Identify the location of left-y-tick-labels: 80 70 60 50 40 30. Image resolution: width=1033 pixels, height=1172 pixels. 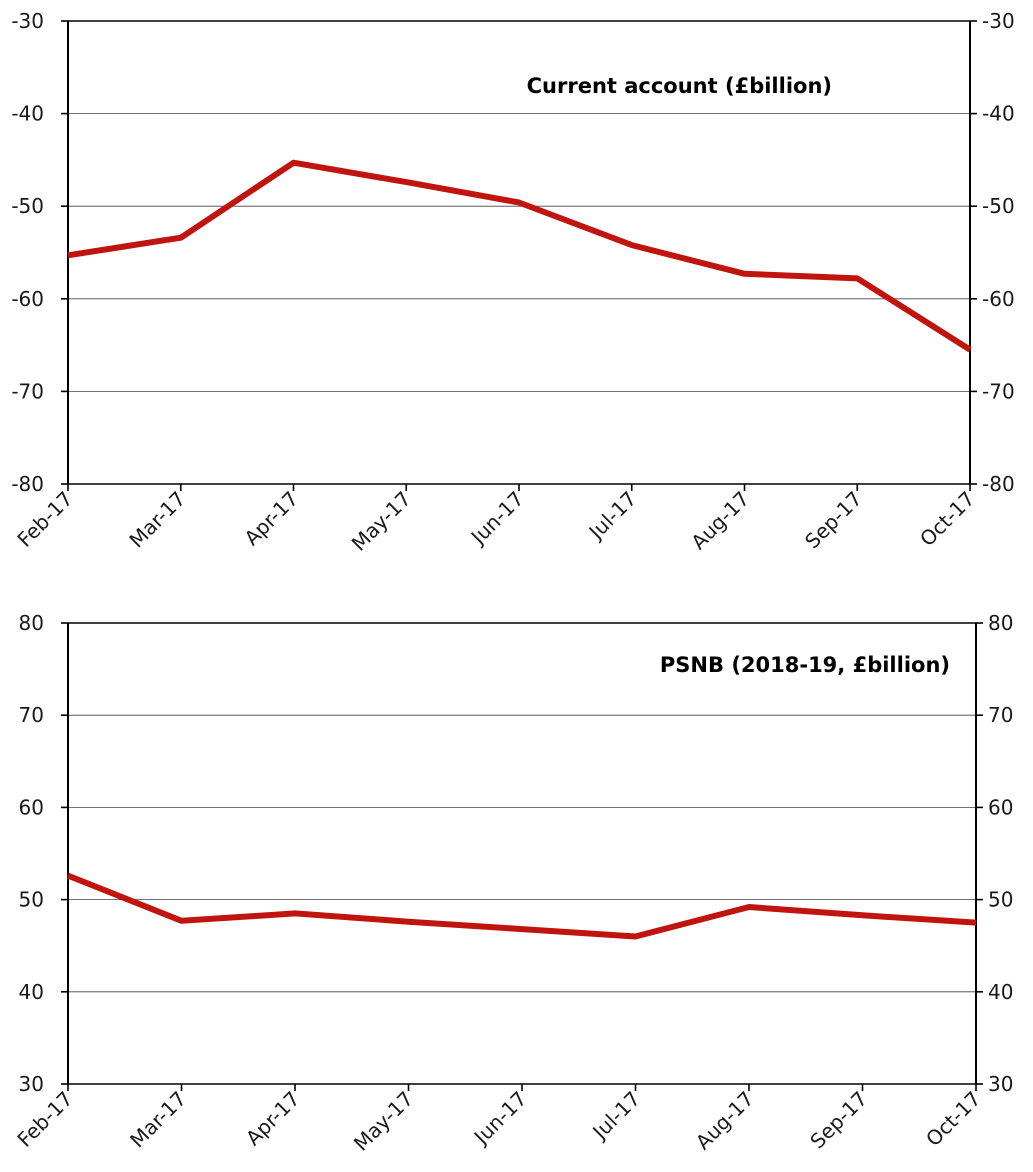
(31, 853).